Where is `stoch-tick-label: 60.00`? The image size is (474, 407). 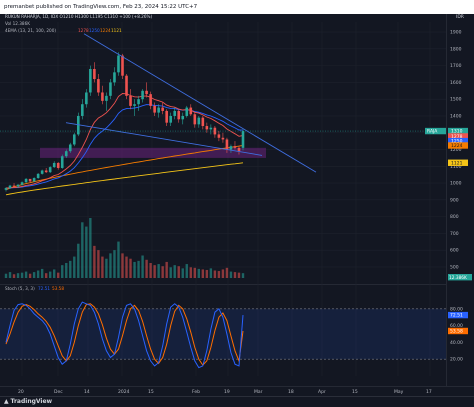
stoch-tick-label: 60.00 is located at coordinates (456, 326).